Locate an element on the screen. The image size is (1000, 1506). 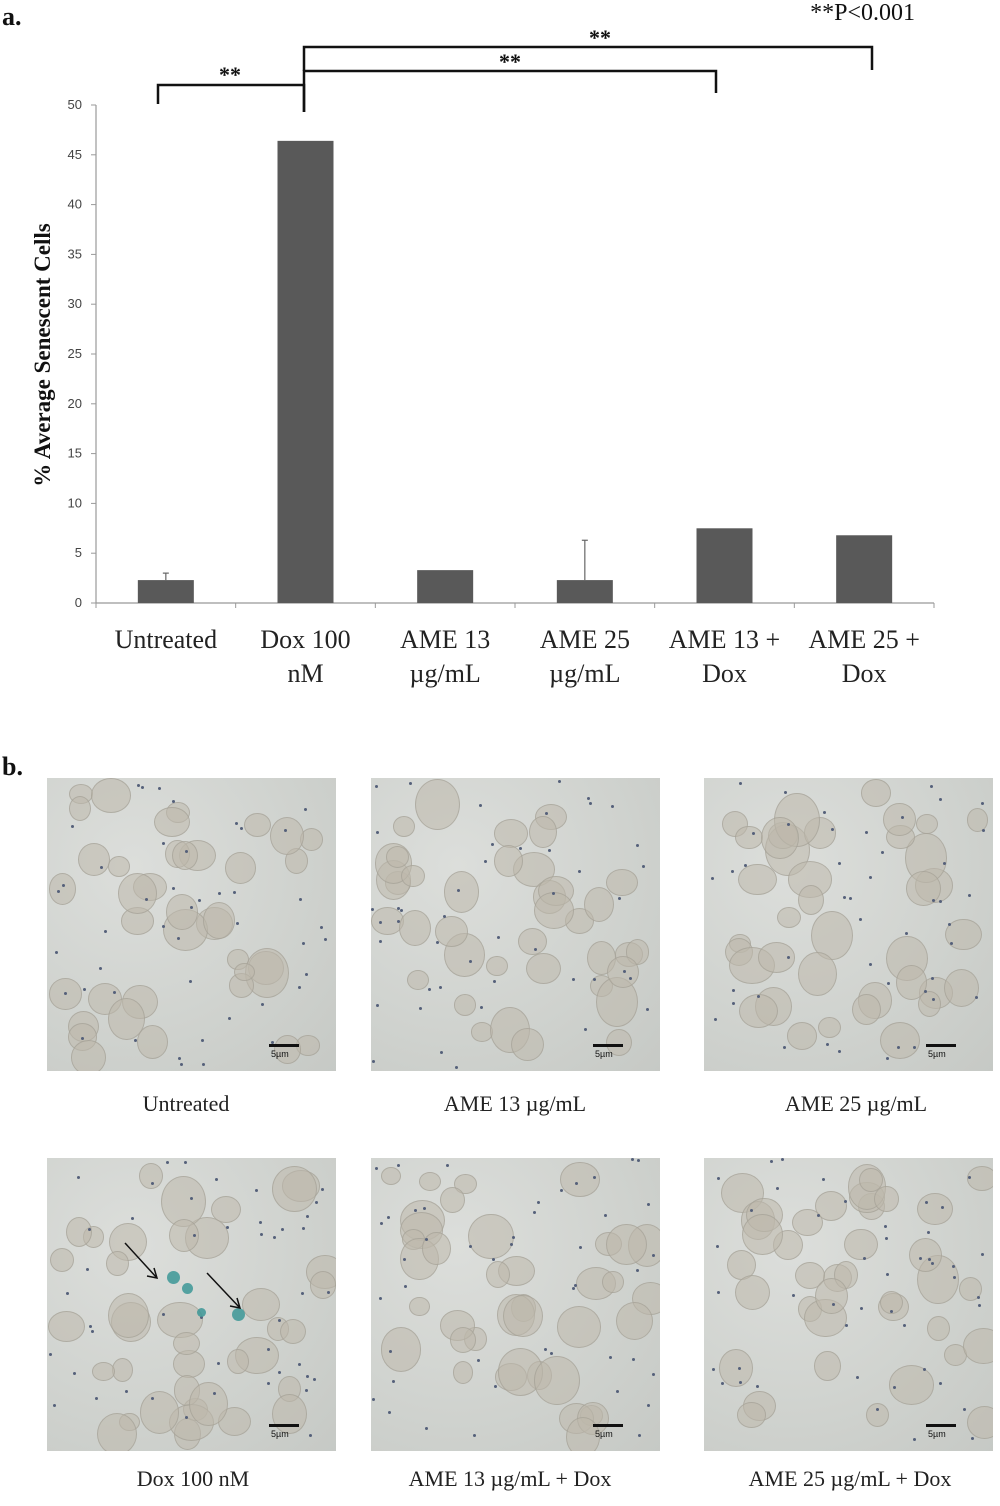
micrograph-dox-100: 5µm is located at coordinates (191, 1304).